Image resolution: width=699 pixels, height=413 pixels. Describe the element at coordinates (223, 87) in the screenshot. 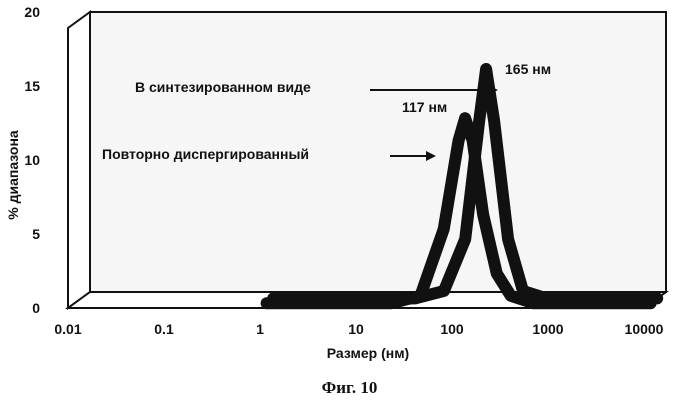

I see `legend-label-synthesized: В синтезированном виде` at that location.